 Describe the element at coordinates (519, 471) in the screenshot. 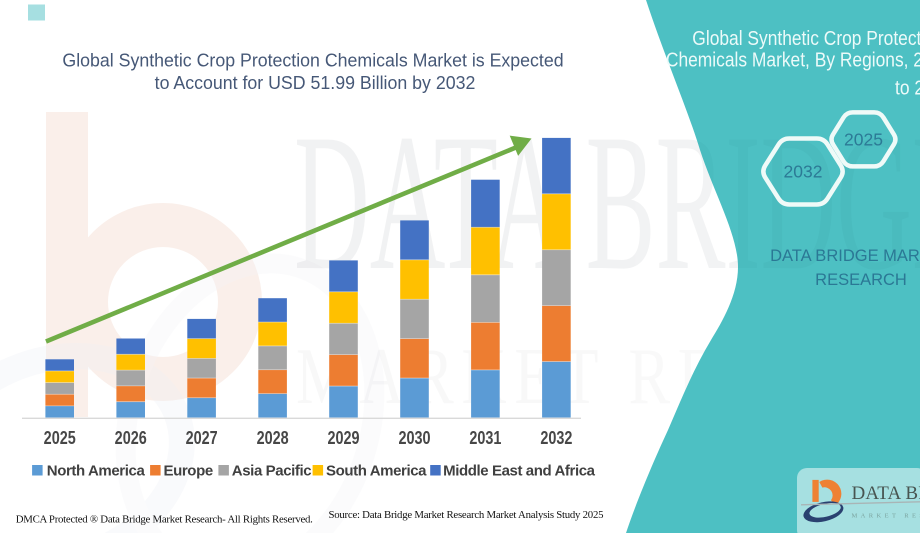

I see `svg-text: Middle East and Africa` at that location.